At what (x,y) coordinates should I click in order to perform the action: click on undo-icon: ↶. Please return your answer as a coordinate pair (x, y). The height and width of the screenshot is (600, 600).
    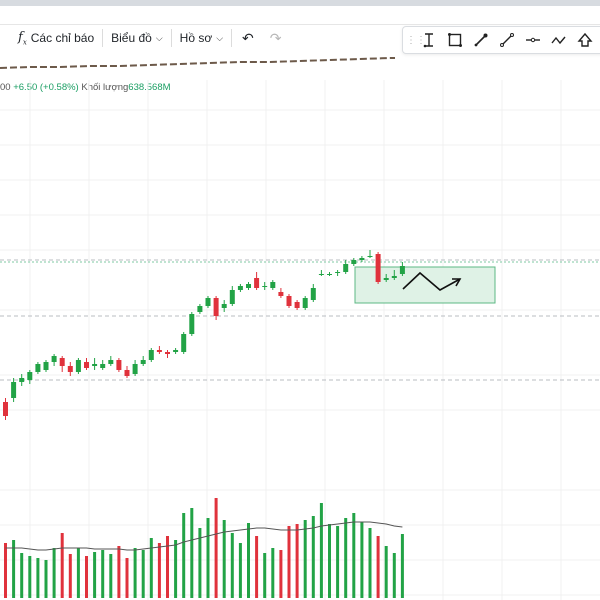
    Looking at the image, I should click on (248, 37).